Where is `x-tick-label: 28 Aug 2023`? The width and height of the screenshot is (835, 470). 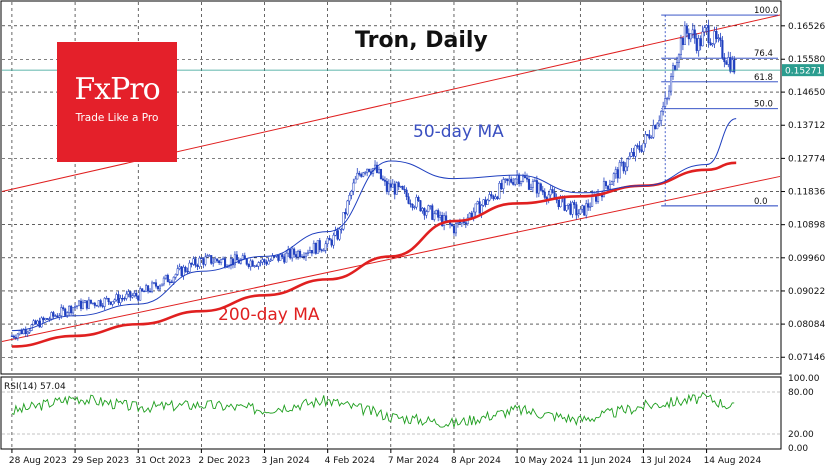
x-tick-label: 28 Aug 2023 is located at coordinates (38, 461).